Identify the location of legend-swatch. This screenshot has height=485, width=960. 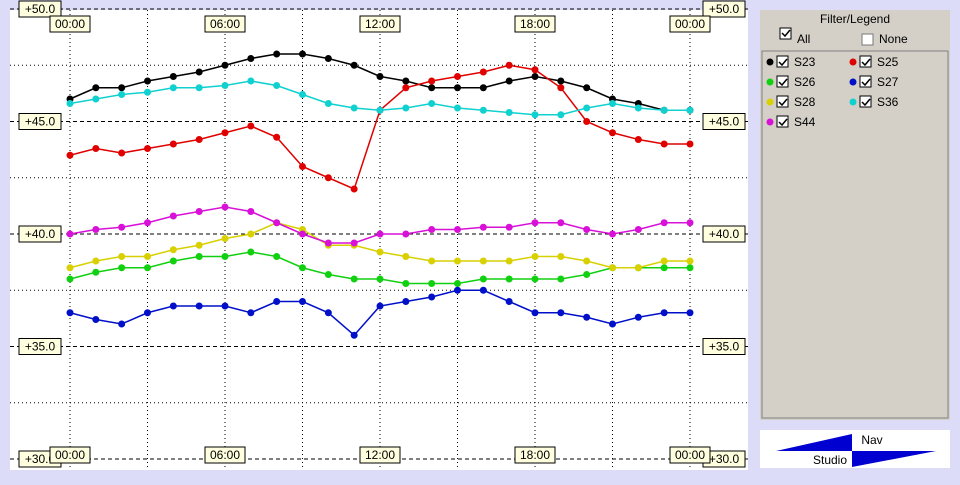
(770, 102).